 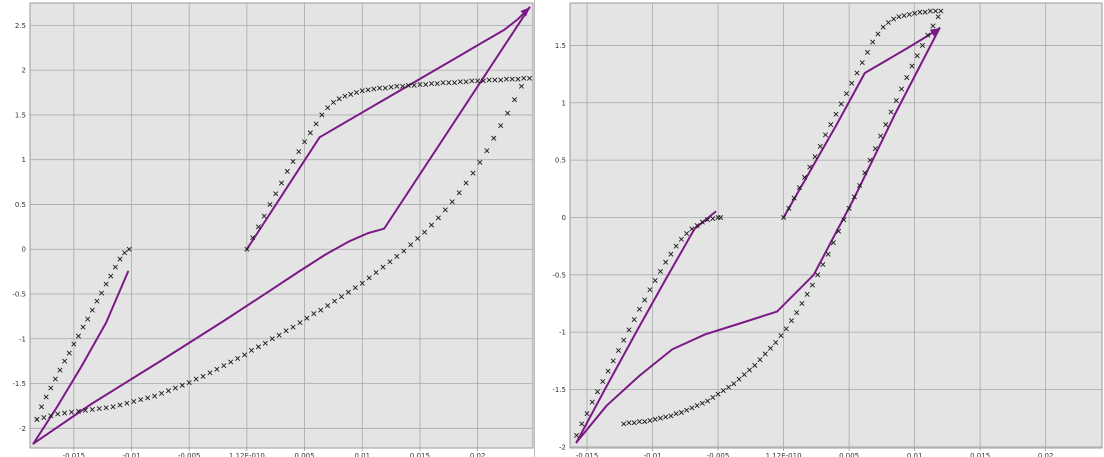 What do you see at coordinates (20, 115) in the screenshot?
I see `left-ytick-label-2: 1.5` at bounding box center [20, 115].